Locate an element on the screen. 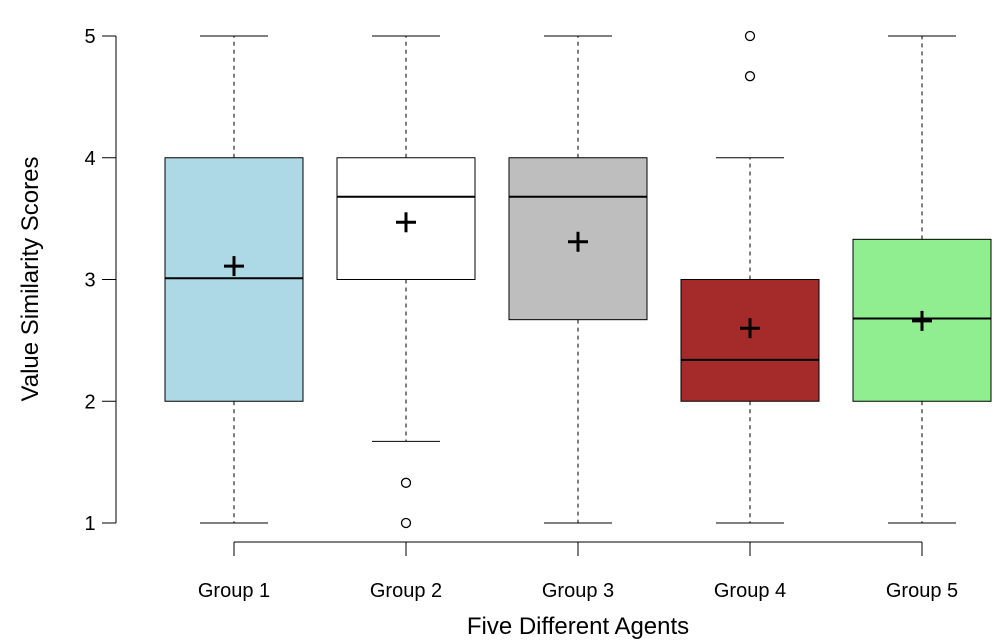  x-tick-label: Group 4 is located at coordinates (750, 591).